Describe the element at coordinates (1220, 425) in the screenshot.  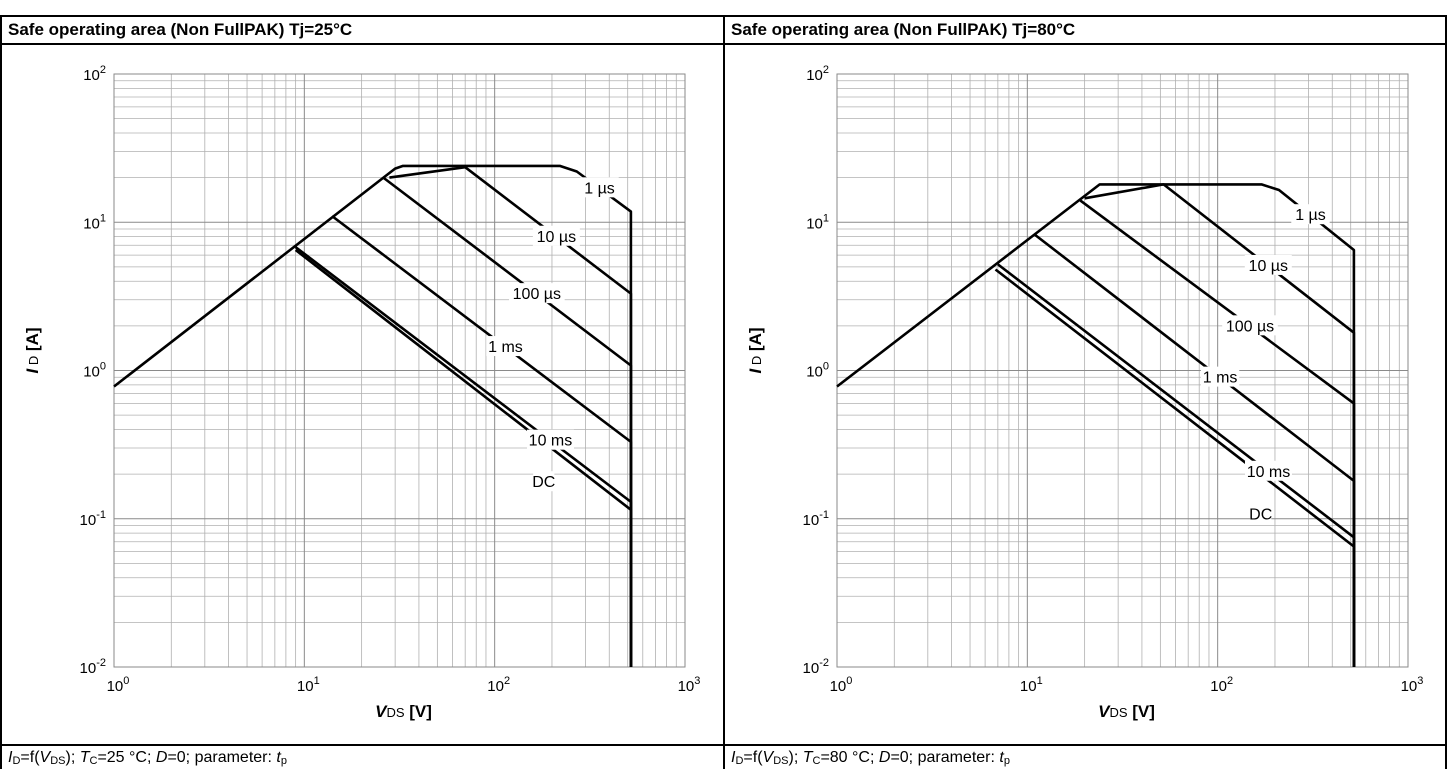
I see `series-line-10-us` at that location.